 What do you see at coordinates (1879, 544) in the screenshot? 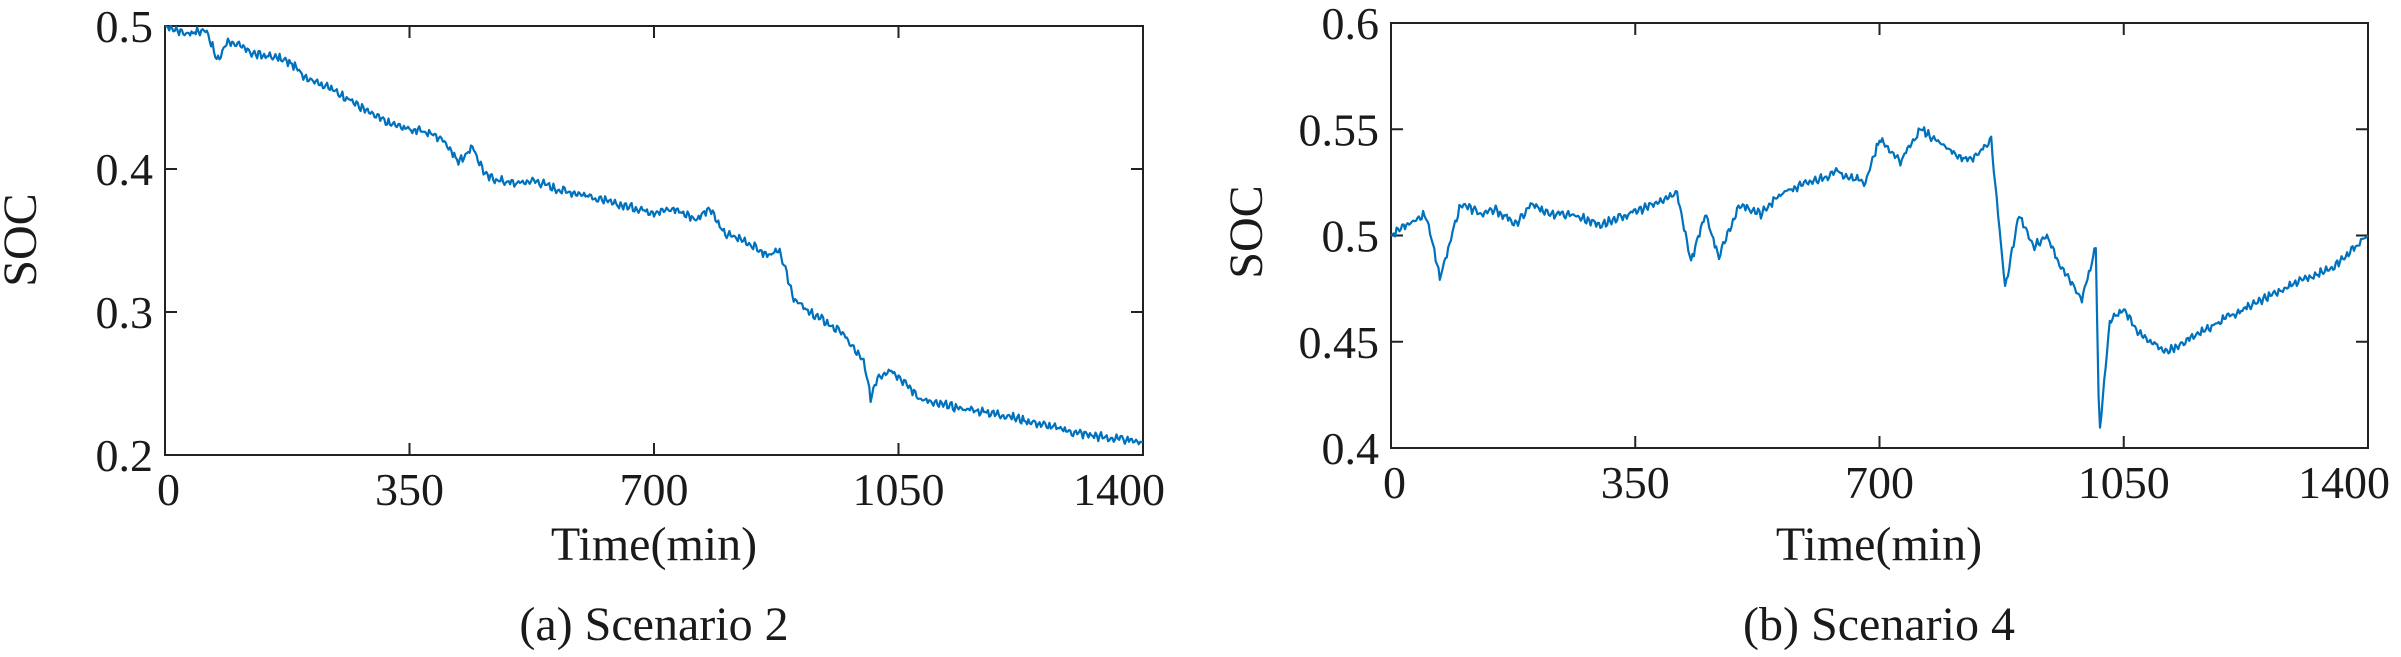
I see `x-axis-label-b: Time(min)` at bounding box center [1879, 544].